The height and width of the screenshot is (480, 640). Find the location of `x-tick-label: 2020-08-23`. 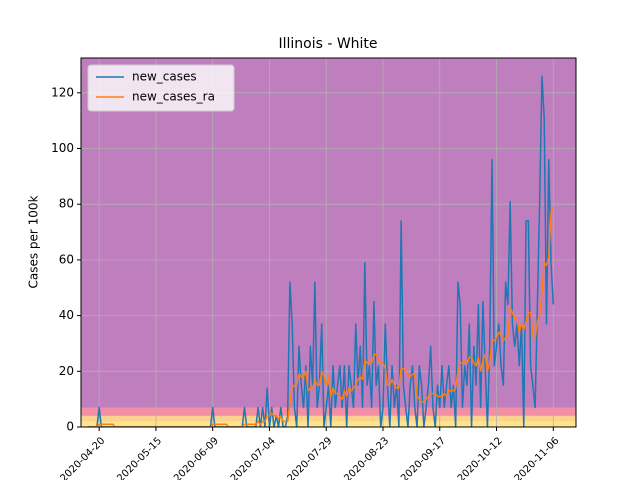

x-tick-label: 2020-08-23 is located at coordinates (366, 457).